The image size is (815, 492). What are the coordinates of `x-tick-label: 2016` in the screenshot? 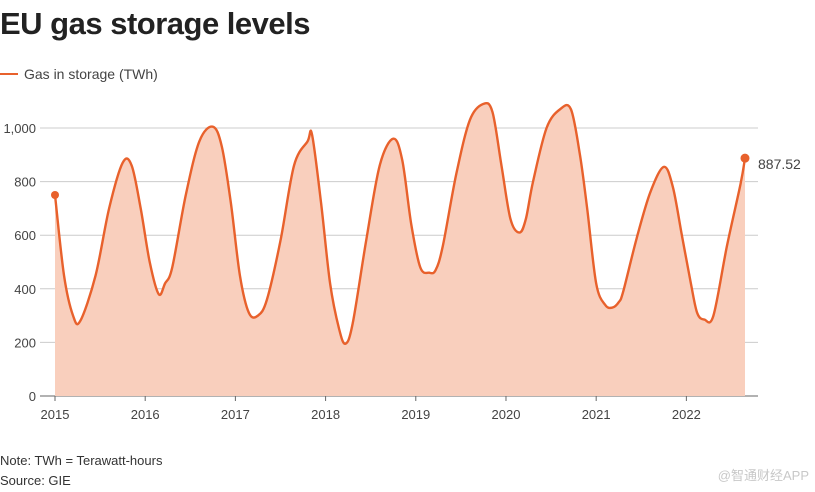 It's located at (145, 414).